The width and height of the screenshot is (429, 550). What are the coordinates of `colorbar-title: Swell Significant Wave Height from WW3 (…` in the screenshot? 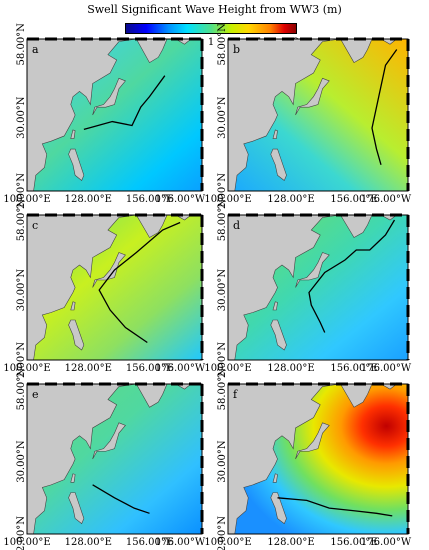 It's located at (214, 9).